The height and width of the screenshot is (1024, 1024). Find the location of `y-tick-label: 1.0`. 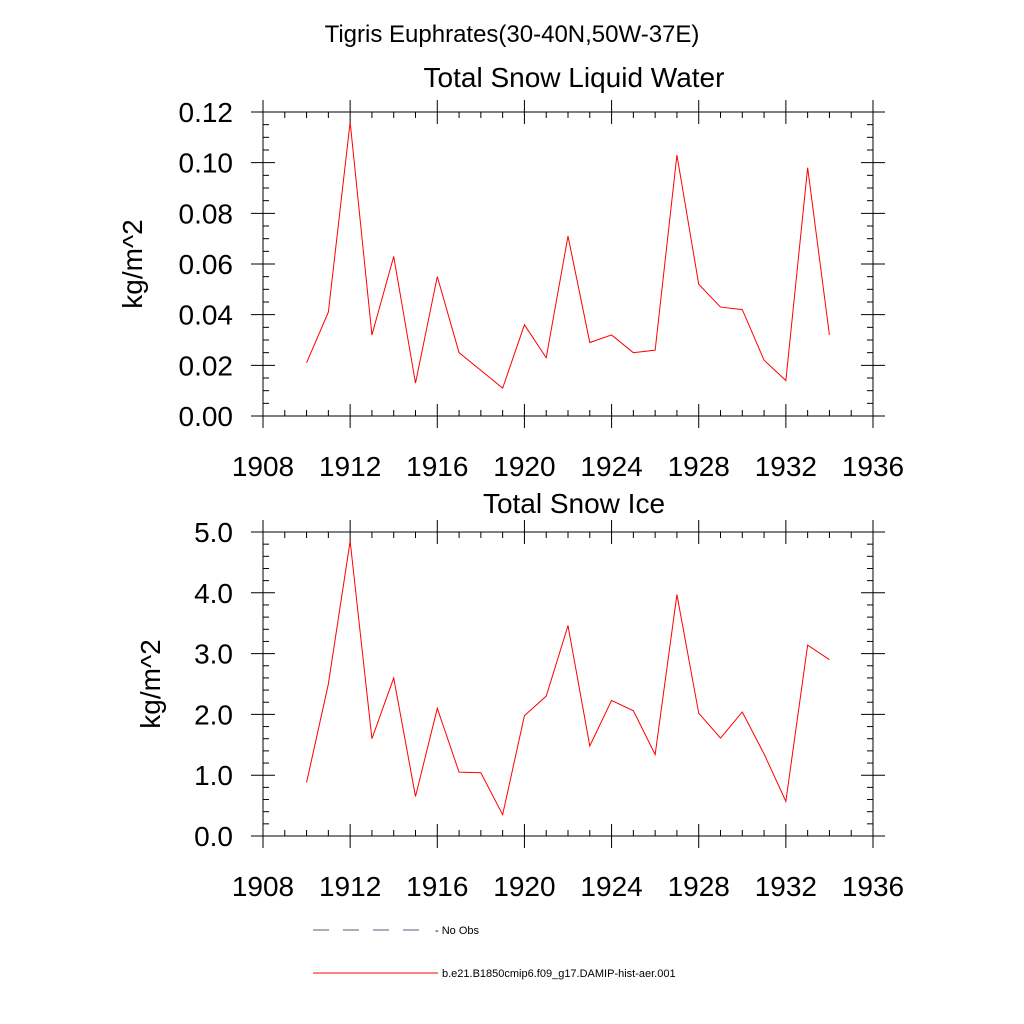

y-tick-label: 1.0 is located at coordinates (213, 775).